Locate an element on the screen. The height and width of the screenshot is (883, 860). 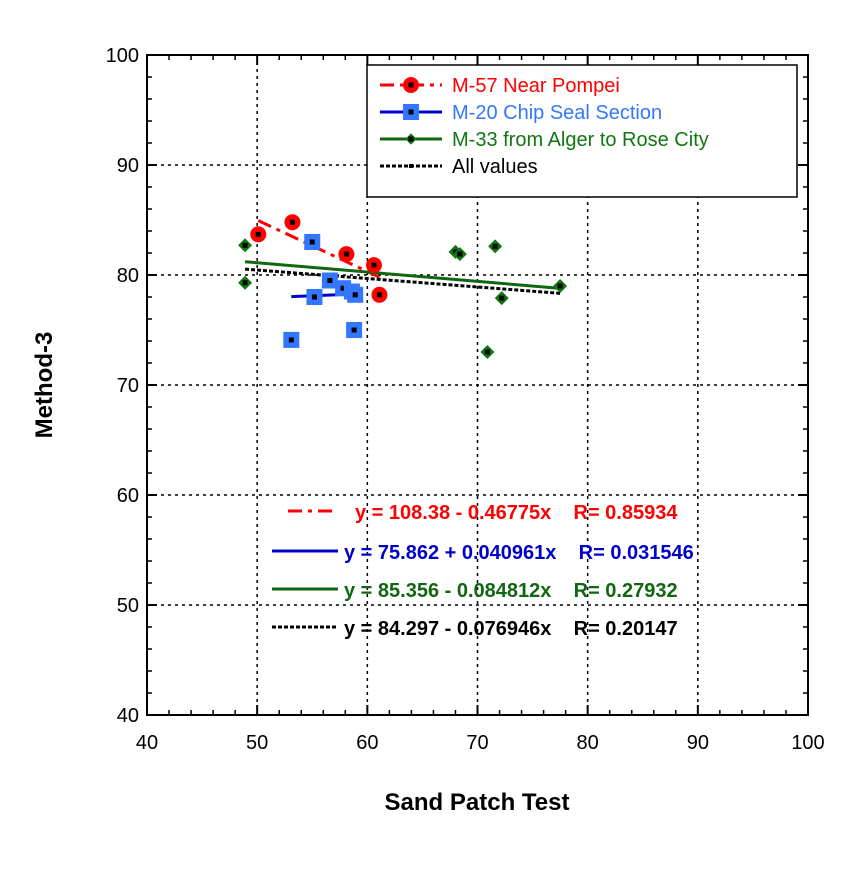
legend-label: M-20 Chip Seal Section is located at coordinates (557, 113).